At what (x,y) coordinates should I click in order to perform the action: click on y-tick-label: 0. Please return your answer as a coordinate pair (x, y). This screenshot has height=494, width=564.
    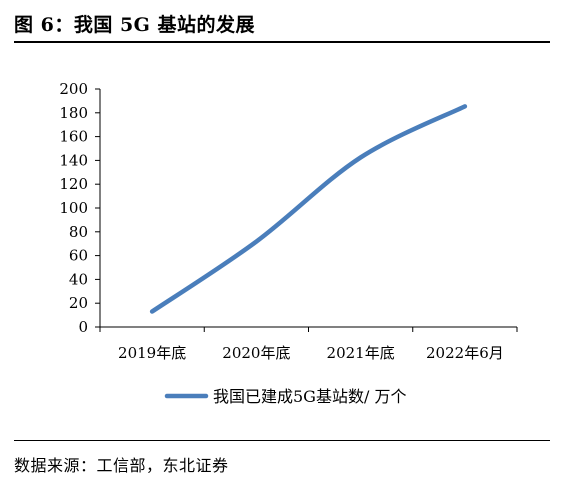
    Looking at the image, I should click on (83, 327).